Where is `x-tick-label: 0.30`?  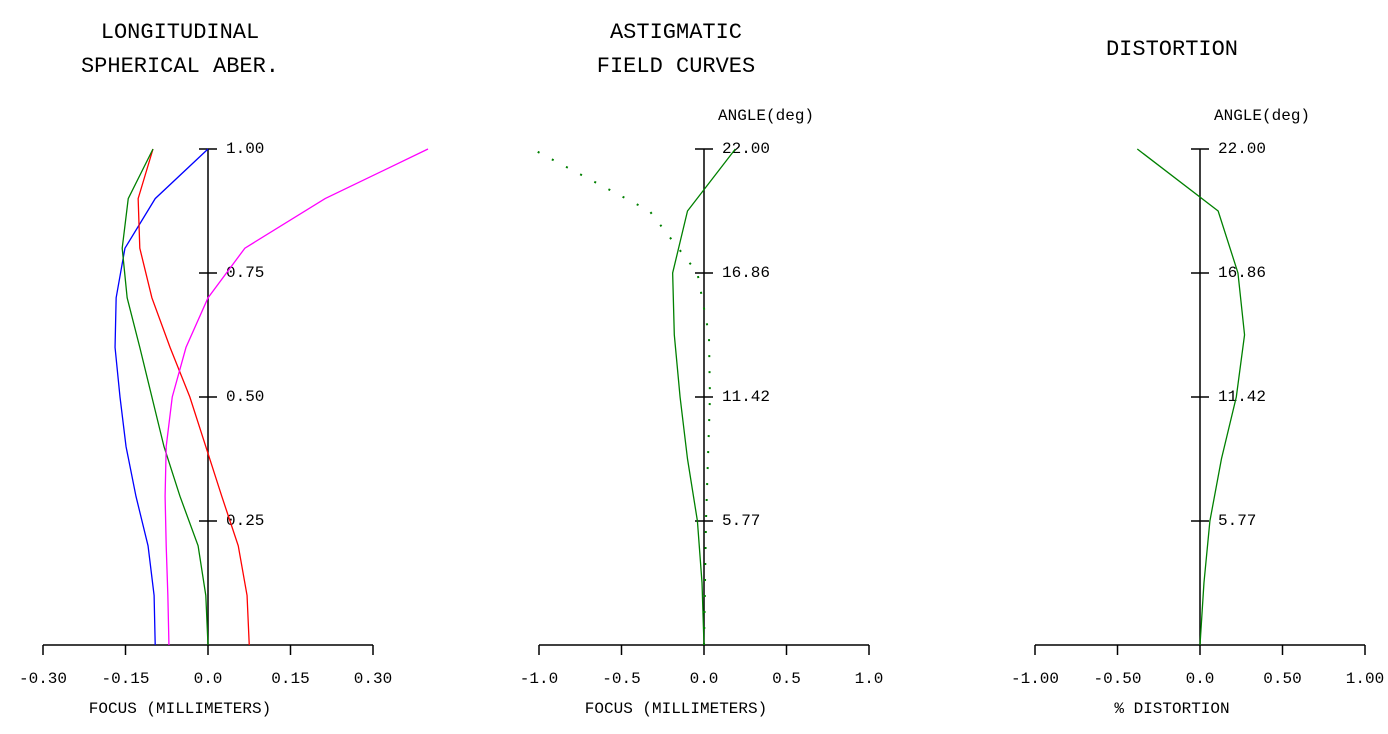
x-tick-label: 0.30 is located at coordinates (373, 679).